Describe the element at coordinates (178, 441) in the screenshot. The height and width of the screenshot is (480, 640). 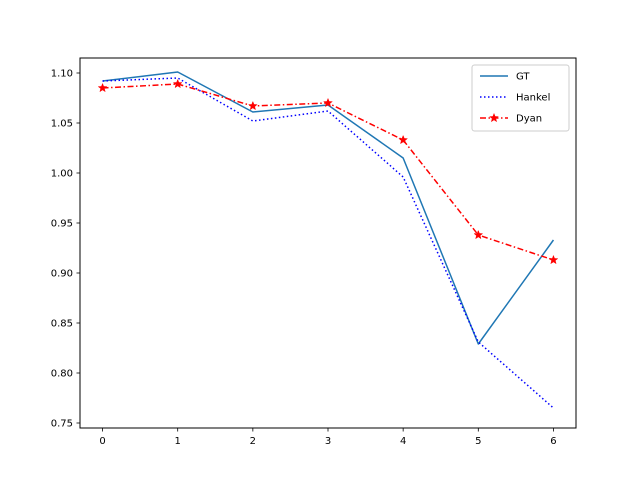
I see `x-tick-label-1: 1` at that location.